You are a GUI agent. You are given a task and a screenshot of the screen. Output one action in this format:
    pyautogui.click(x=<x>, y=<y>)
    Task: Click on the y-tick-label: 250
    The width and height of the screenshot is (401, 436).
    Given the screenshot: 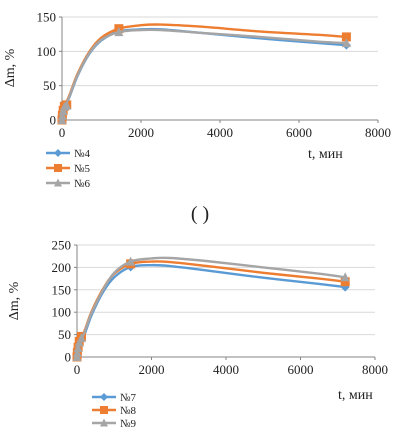 What is the action you would take?
    pyautogui.click(x=62, y=245)
    